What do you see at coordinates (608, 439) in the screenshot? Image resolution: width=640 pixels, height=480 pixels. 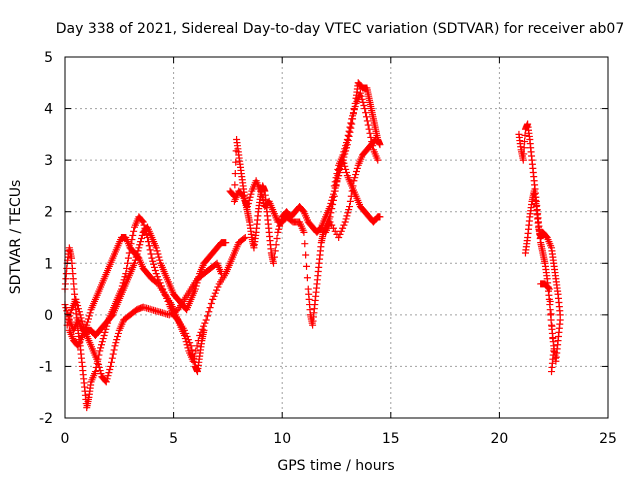 I see `x-tick-label: 25` at bounding box center [608, 439].